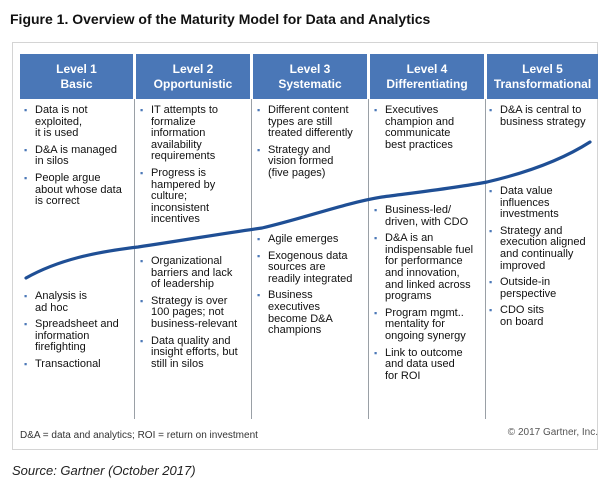  I want to click on source-caption: Source: Gartner (October 2017), so click(104, 470).